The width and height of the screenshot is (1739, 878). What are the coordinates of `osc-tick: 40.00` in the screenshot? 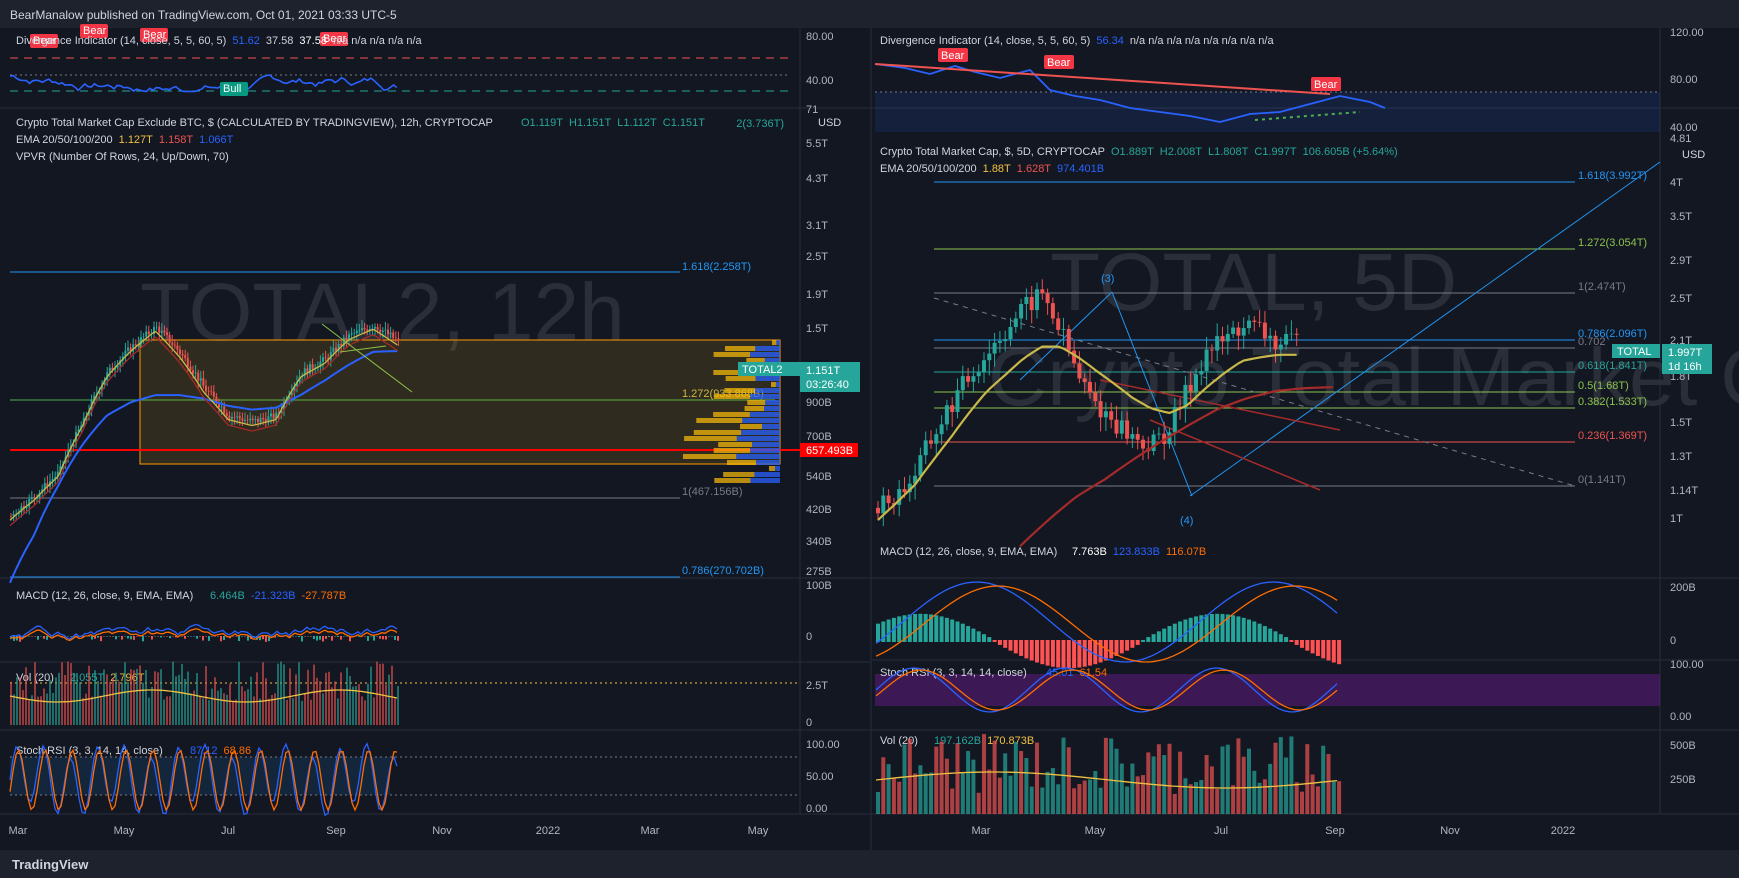 It's located at (820, 81).